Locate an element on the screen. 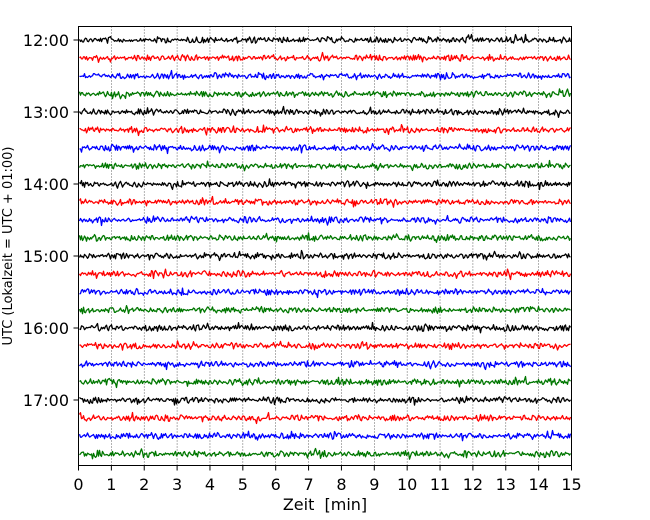  x-tick-label: 4 is located at coordinates (210, 484).